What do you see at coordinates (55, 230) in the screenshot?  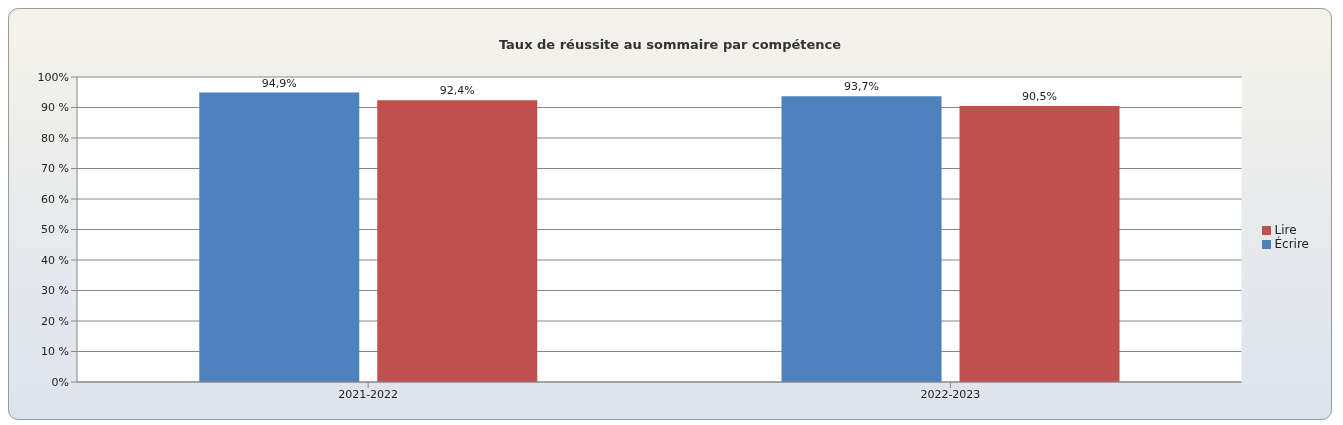 I see `y-tick-label: 50 %` at bounding box center [55, 230].